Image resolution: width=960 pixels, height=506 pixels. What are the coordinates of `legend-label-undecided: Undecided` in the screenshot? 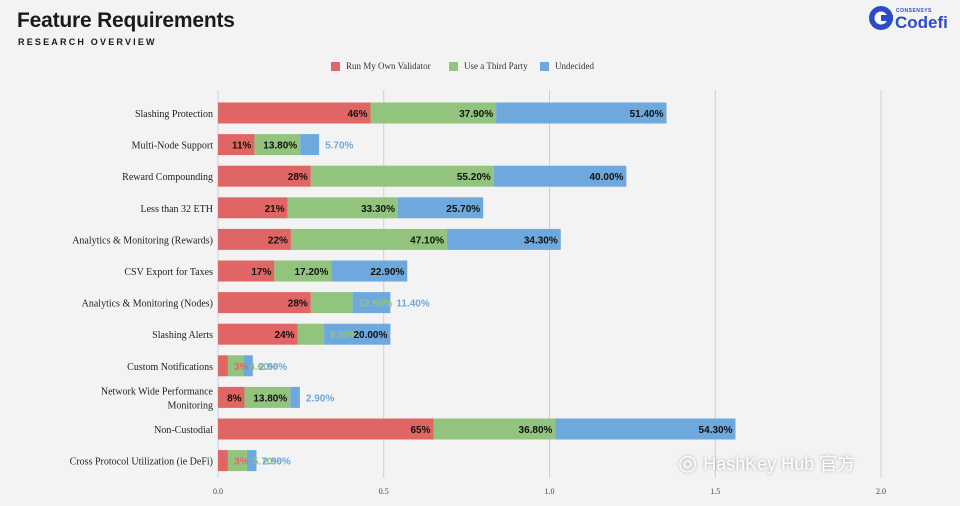 It's located at (574, 66).